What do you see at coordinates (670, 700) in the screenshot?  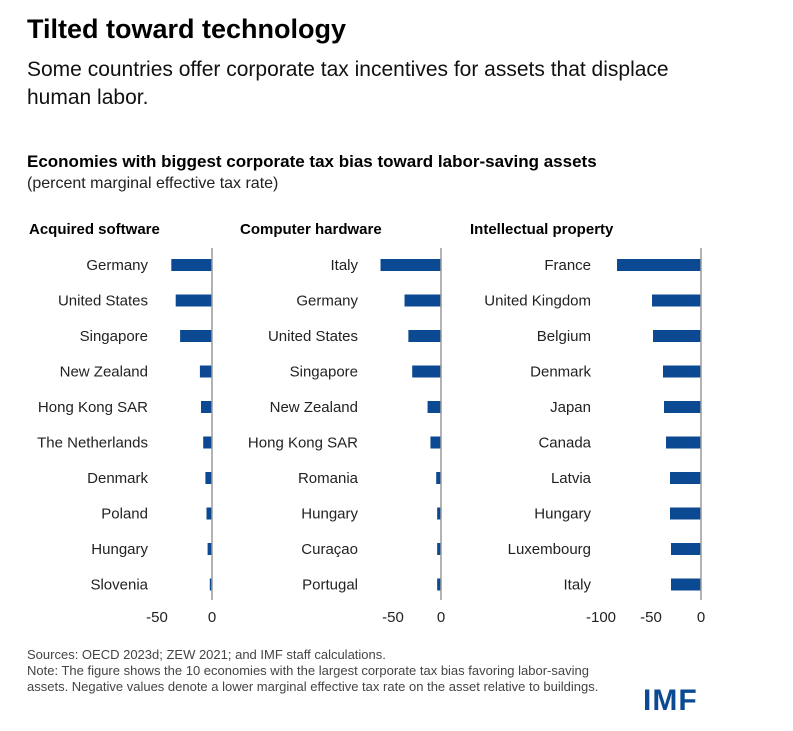 I see `imf-logo: IMF` at bounding box center [670, 700].